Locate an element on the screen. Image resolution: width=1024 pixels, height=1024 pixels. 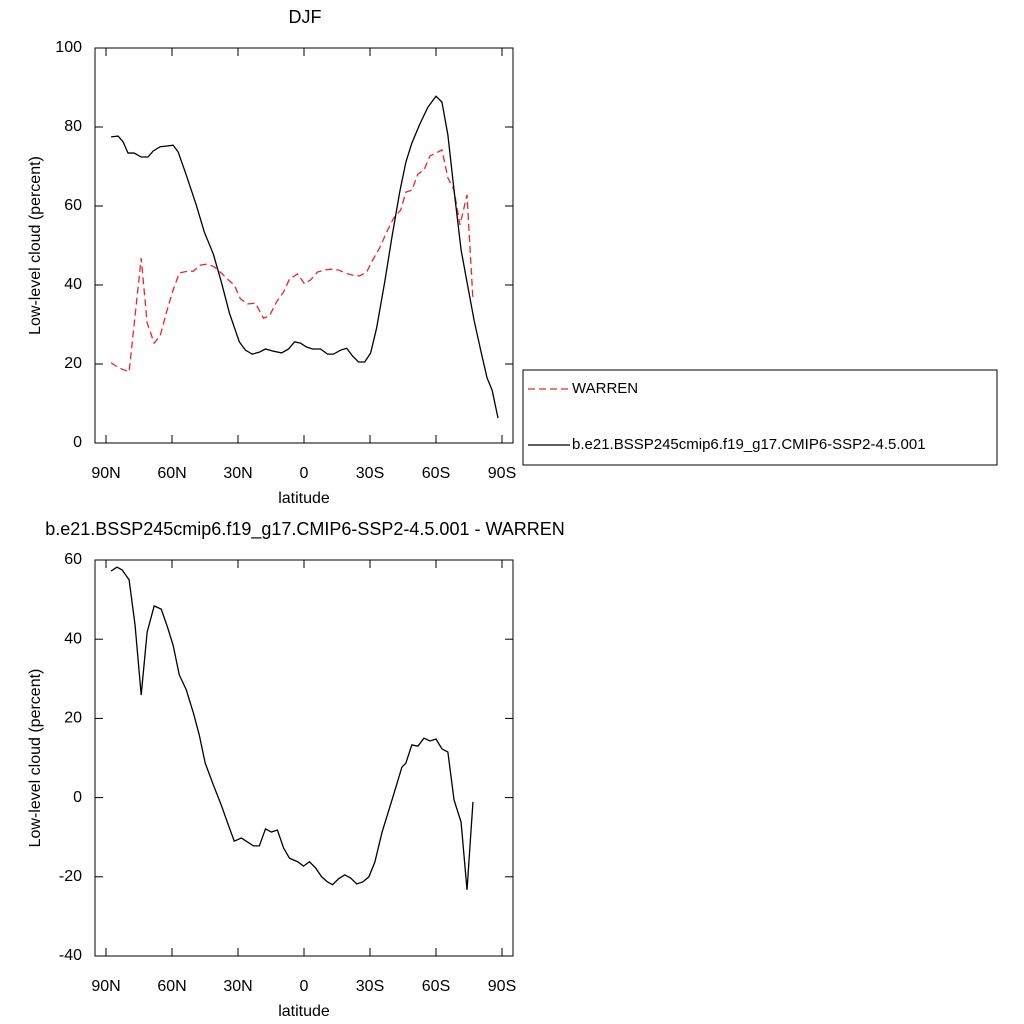
legend-box is located at coordinates (760, 417).